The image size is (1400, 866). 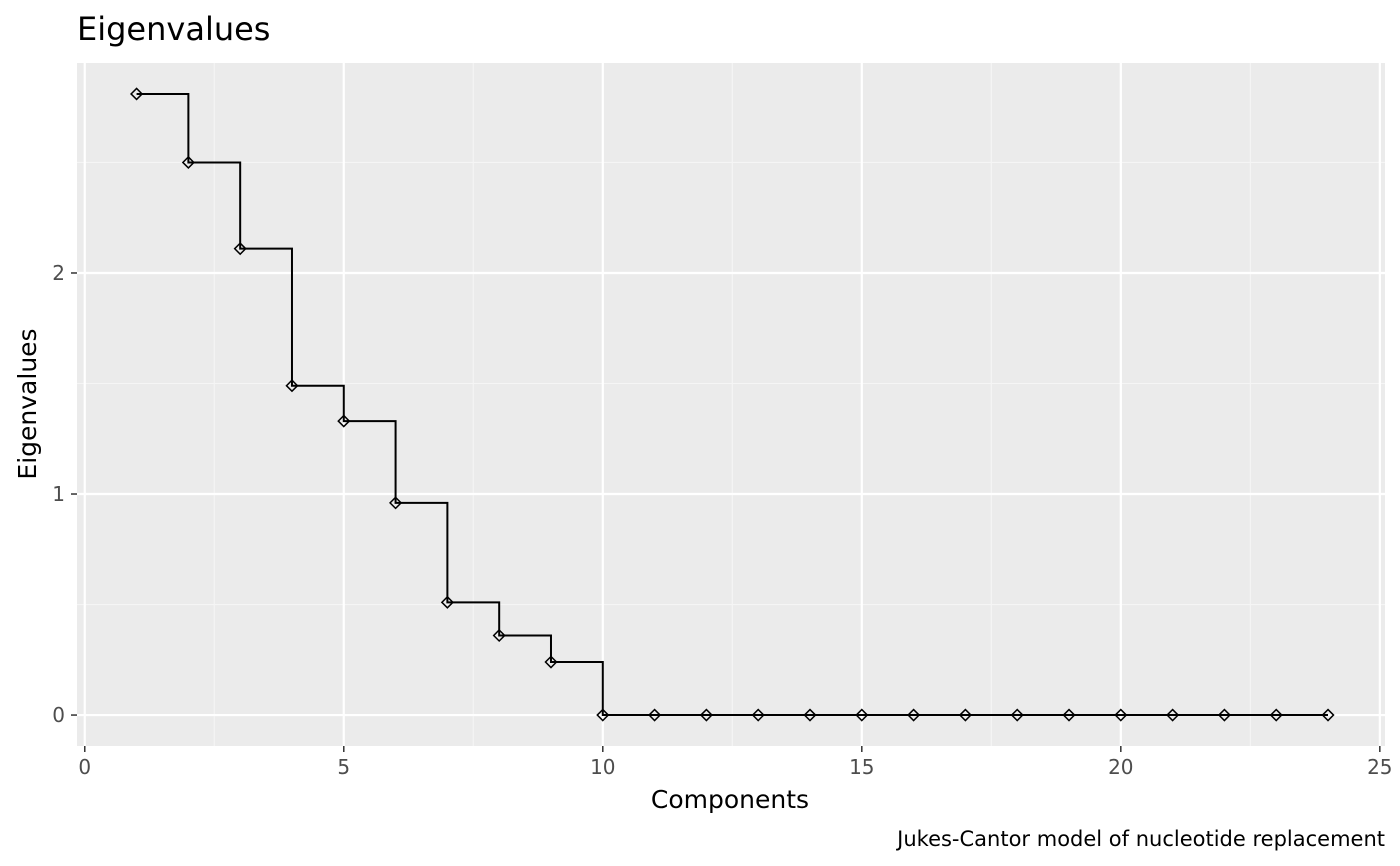 What do you see at coordinates (730, 799) in the screenshot?
I see `x-axis-title: Components` at bounding box center [730, 799].